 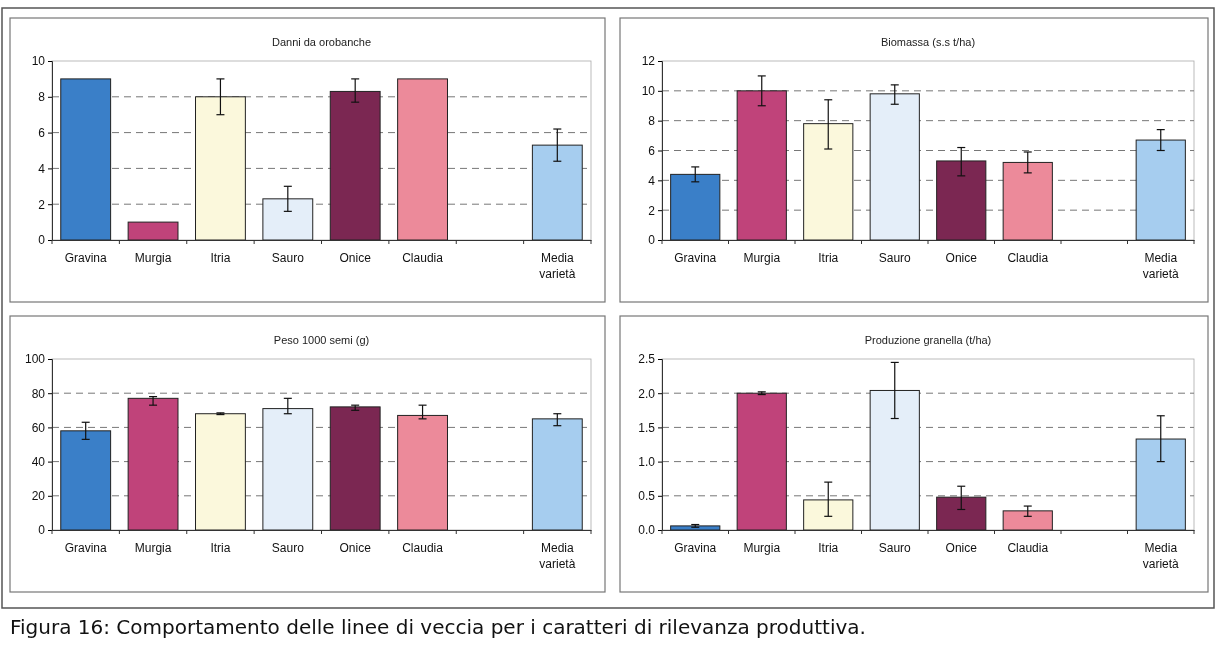 I want to click on y-tick-label: 1.5, so click(x=647, y=427).